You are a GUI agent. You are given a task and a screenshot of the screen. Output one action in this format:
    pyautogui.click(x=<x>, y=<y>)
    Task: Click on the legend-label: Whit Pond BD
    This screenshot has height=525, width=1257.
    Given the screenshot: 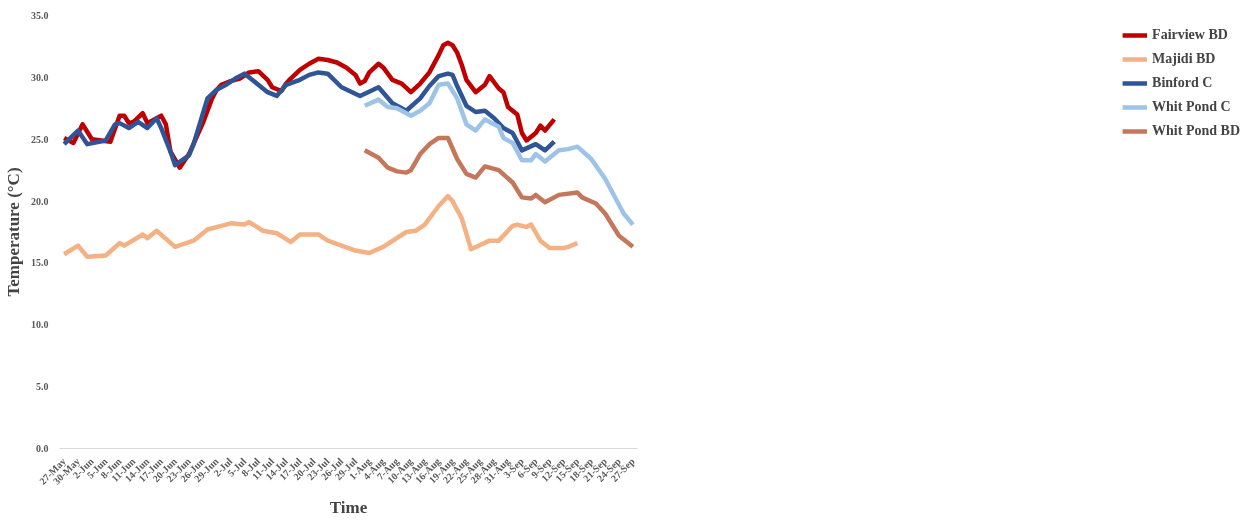 What is the action you would take?
    pyautogui.click(x=1196, y=131)
    